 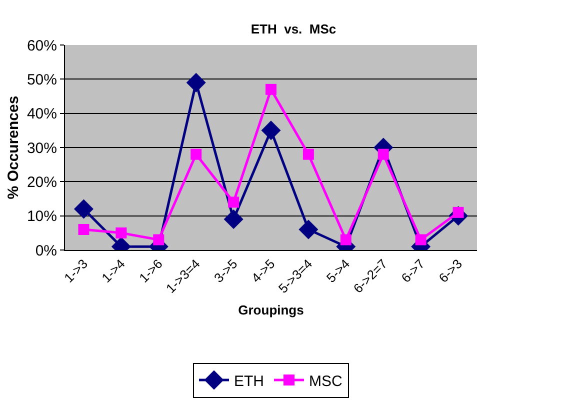 What do you see at coordinates (41, 148) in the screenshot?
I see `y-tick-label: 30%` at bounding box center [41, 148].